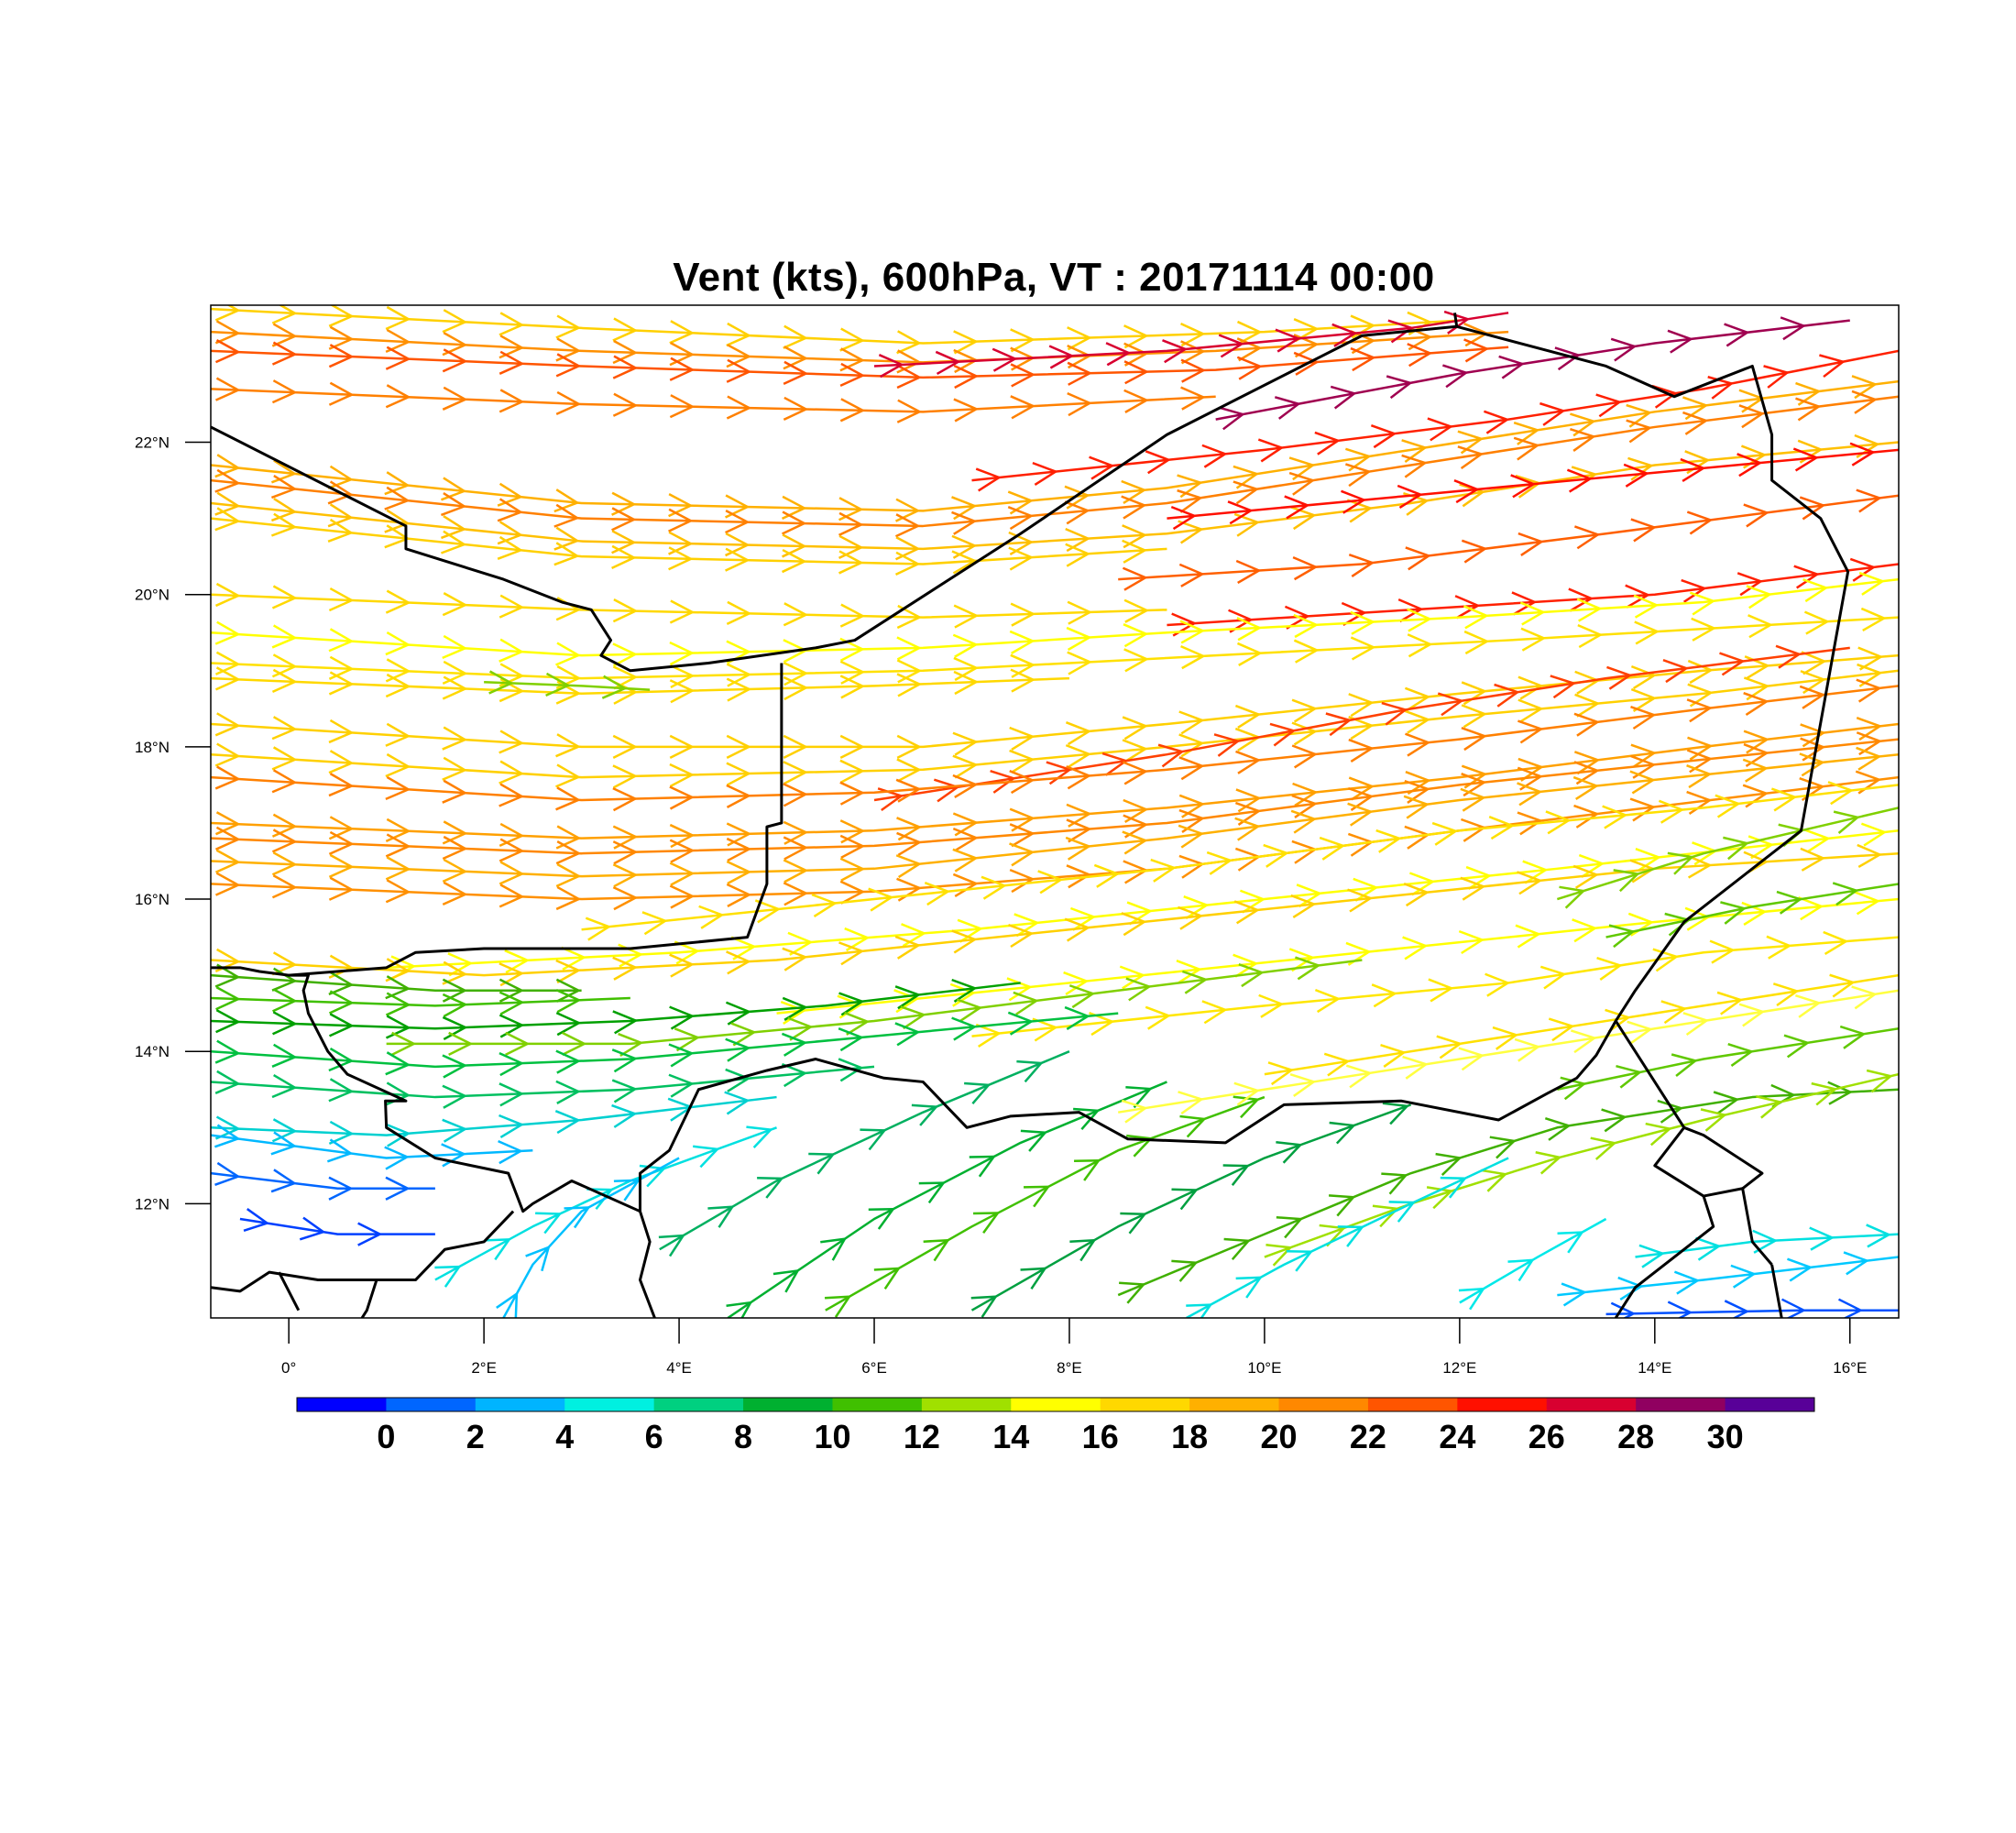 Image resolution: width=2016 pixels, height=1833 pixels. I want to click on colorbar-swatch, so click(1412, 1404).